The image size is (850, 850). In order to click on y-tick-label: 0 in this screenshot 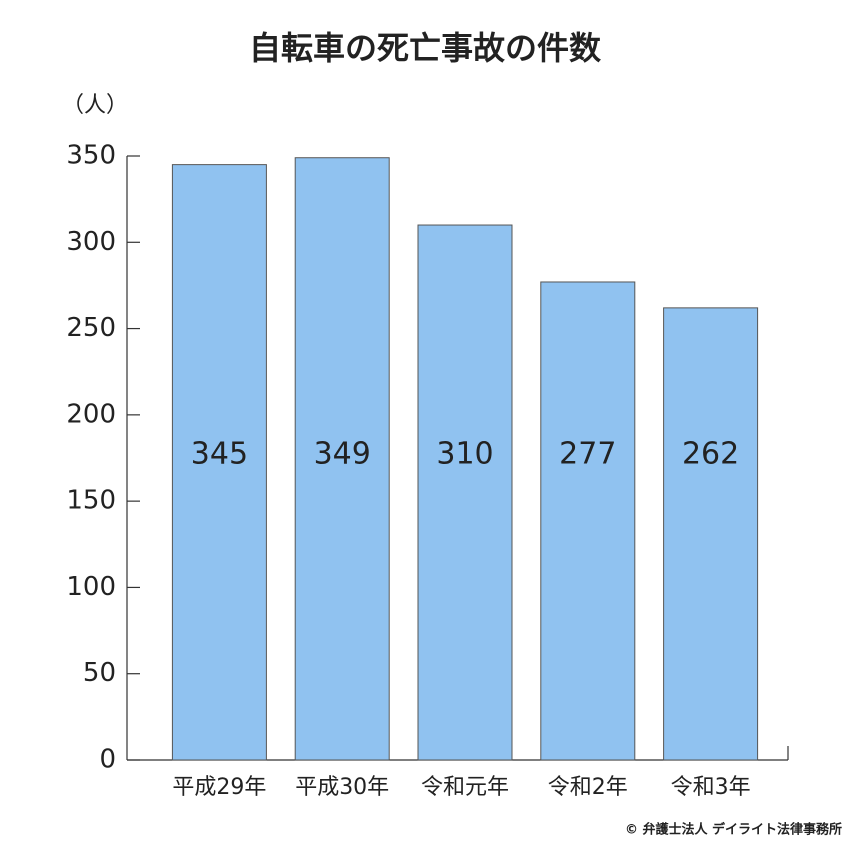, I will do `click(107, 760)`.